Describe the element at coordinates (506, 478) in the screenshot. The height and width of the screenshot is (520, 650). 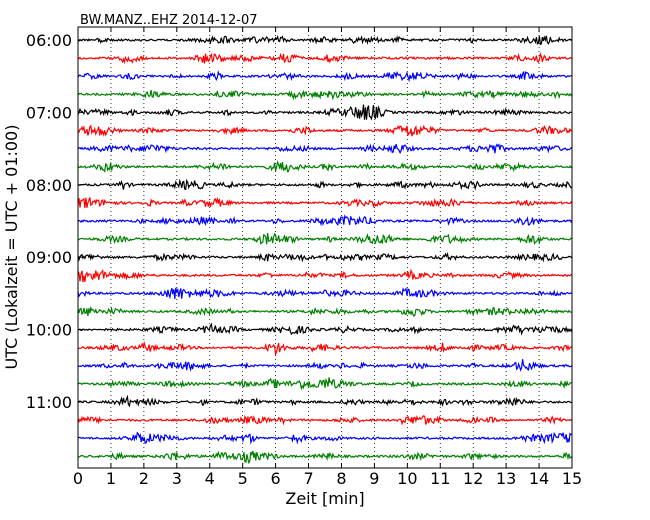
I see `x-tick-label: 13` at that location.